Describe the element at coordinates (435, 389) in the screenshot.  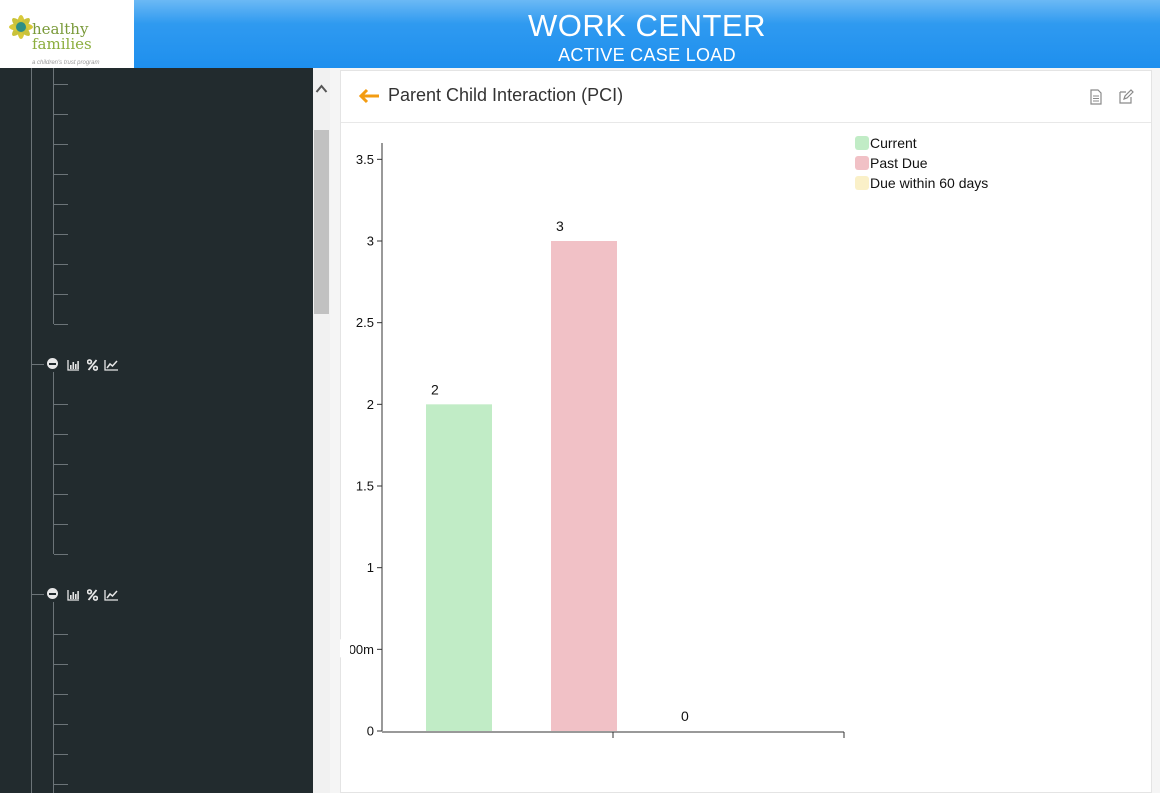
I see `bar-value-label: 2` at that location.